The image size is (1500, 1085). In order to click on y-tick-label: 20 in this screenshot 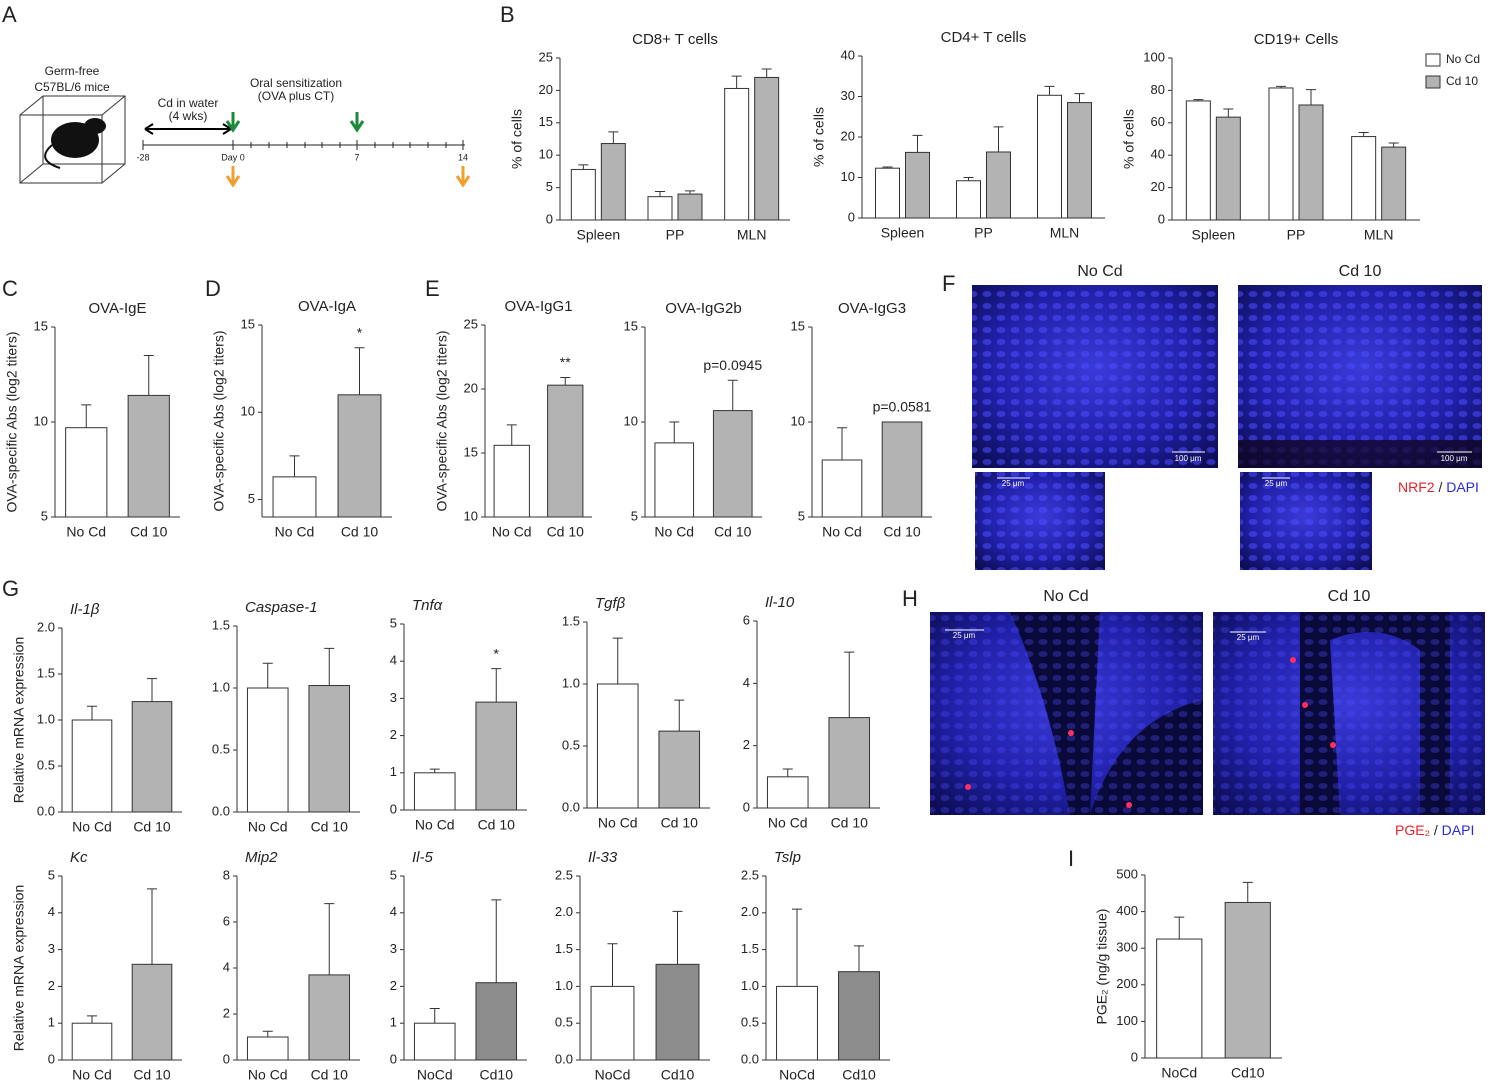, I will do `click(848, 135)`.